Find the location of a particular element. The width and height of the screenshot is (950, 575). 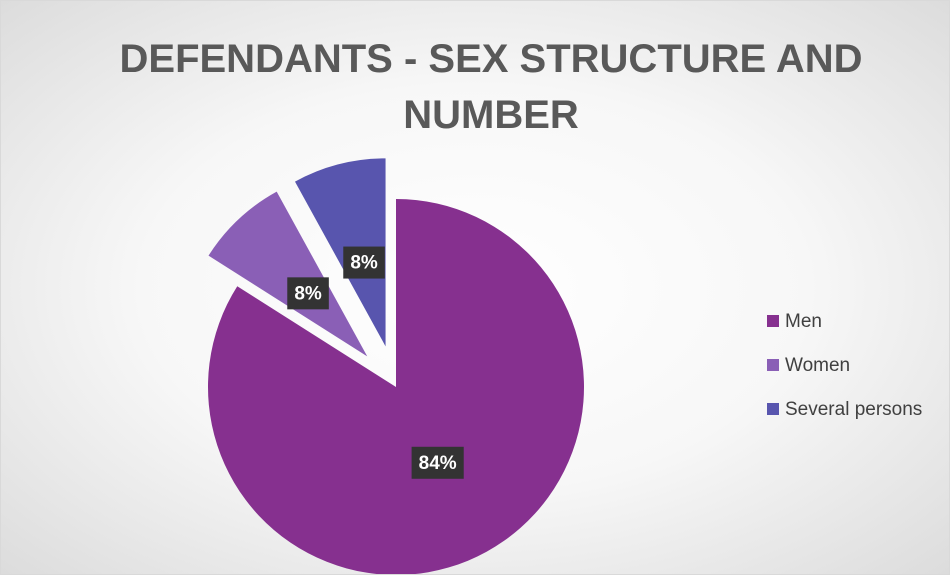

data-label: 84% is located at coordinates (438, 463).